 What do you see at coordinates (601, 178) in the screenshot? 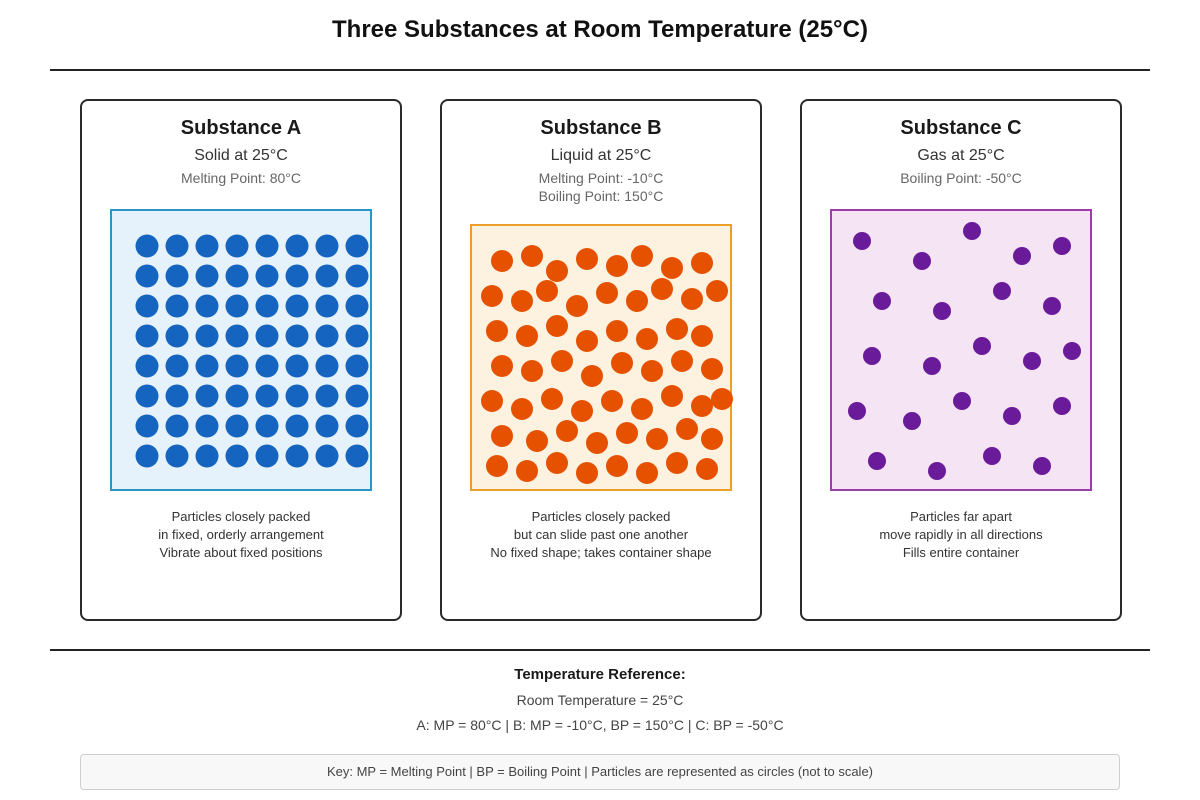
I see `substance-b-melting-point: Melting Point: -10°C` at bounding box center [601, 178].